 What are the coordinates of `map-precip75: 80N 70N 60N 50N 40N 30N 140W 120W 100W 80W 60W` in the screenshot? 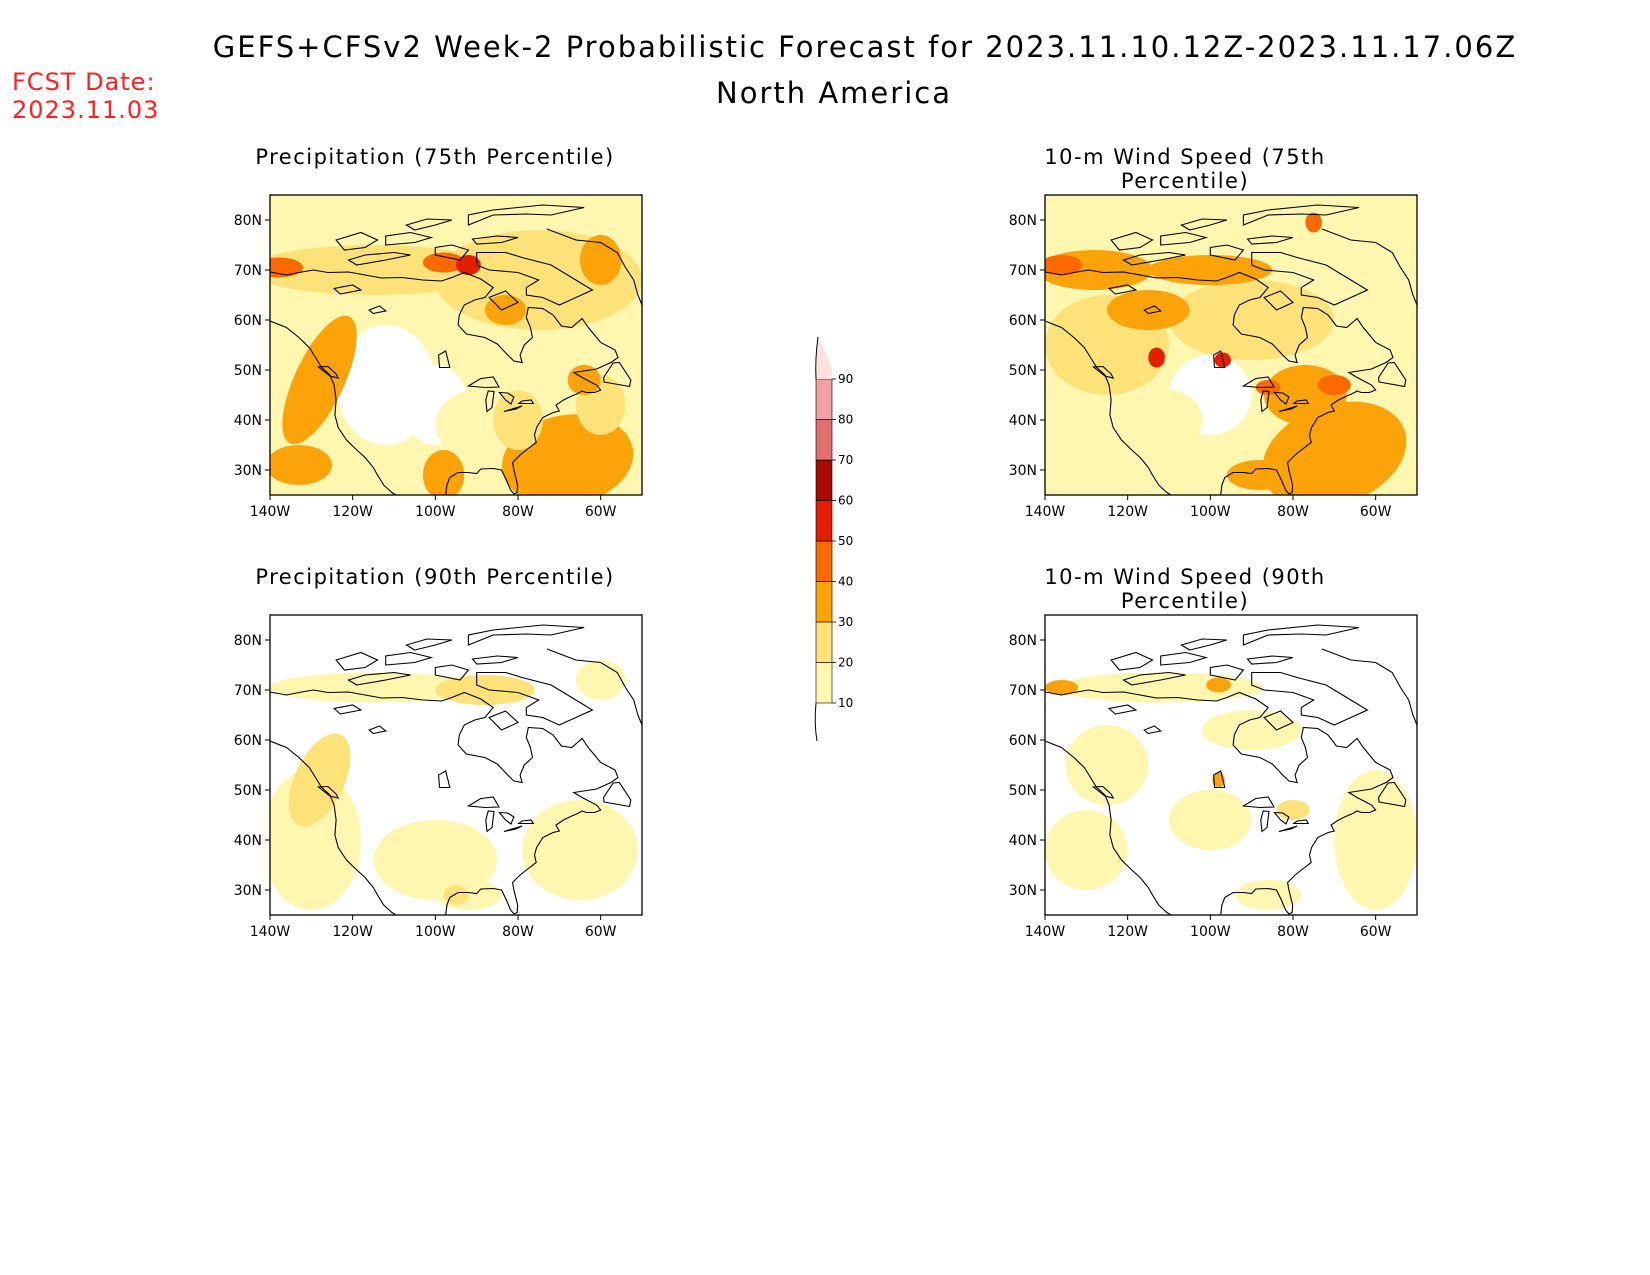 It's located at (438, 357).